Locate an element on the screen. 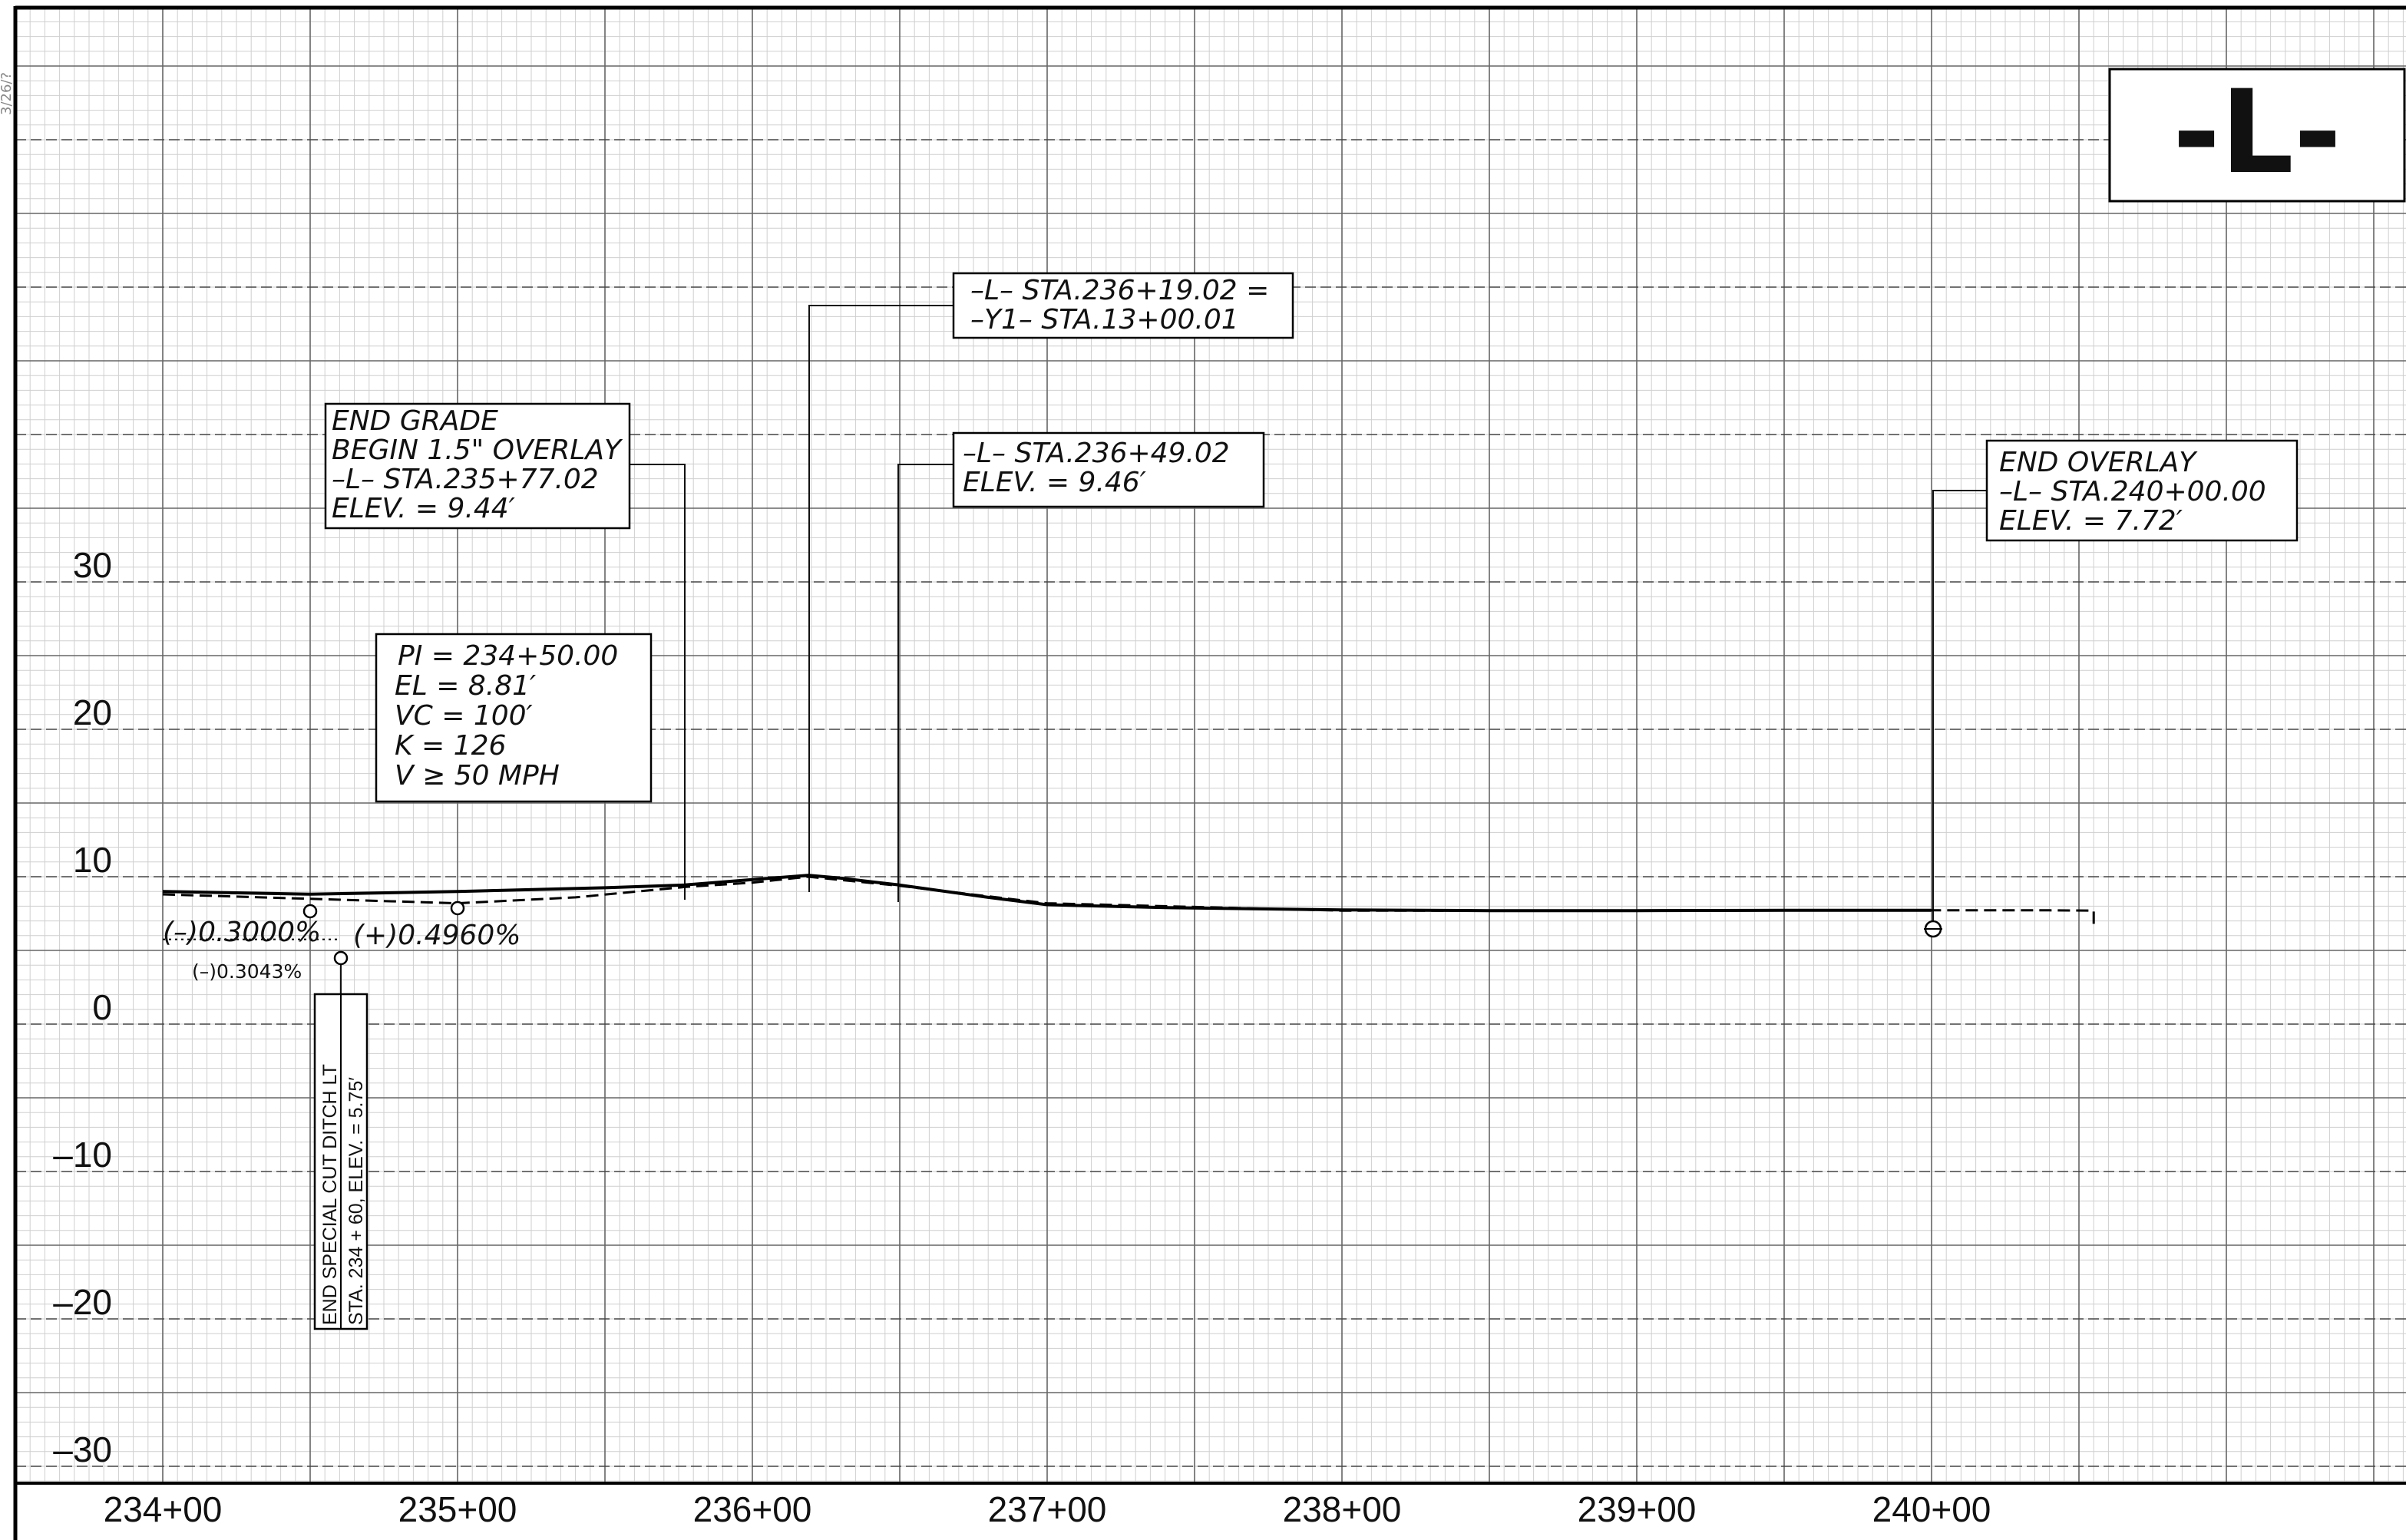  ditch-callout-station: STA. 234 + 60, ELEV. = 5.75′ is located at coordinates (356, 1201).